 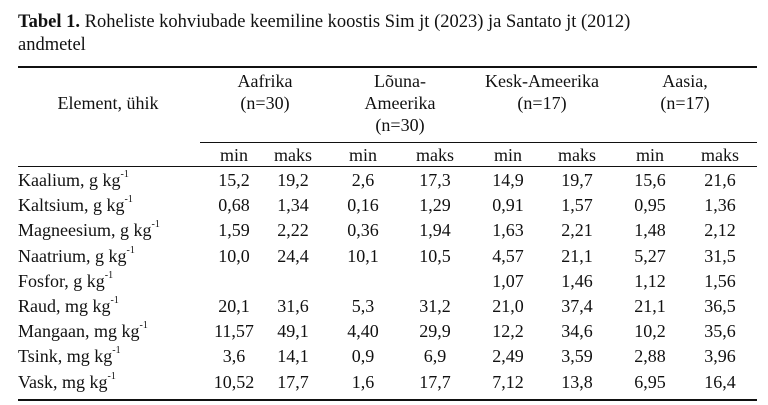 What do you see at coordinates (650, 205) in the screenshot?
I see `table-cell: 0,95` at bounding box center [650, 205].